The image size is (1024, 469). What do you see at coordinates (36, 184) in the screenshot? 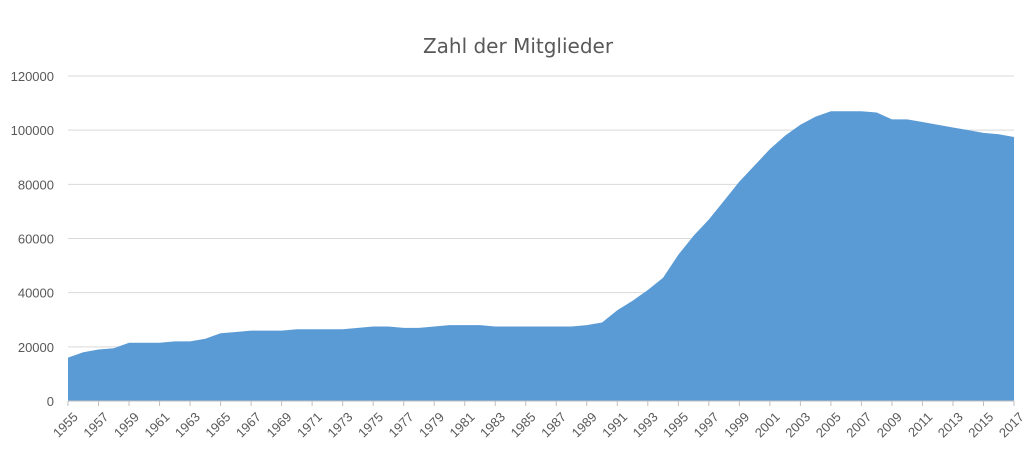
I see `y-tick-label: 80000` at bounding box center [36, 184].